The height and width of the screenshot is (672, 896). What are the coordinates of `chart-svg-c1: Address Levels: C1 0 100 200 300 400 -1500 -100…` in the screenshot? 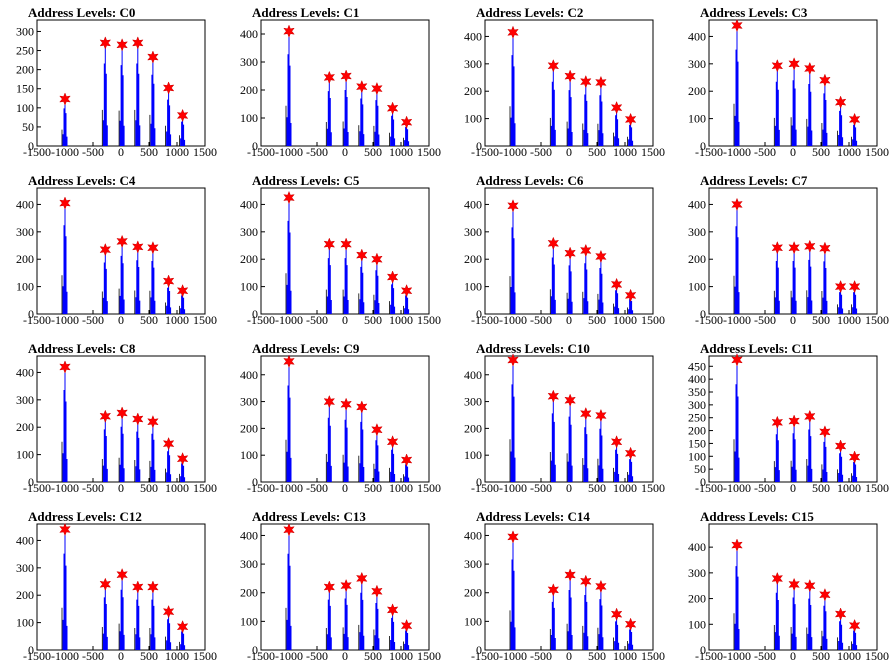 It's located at (340, 82).